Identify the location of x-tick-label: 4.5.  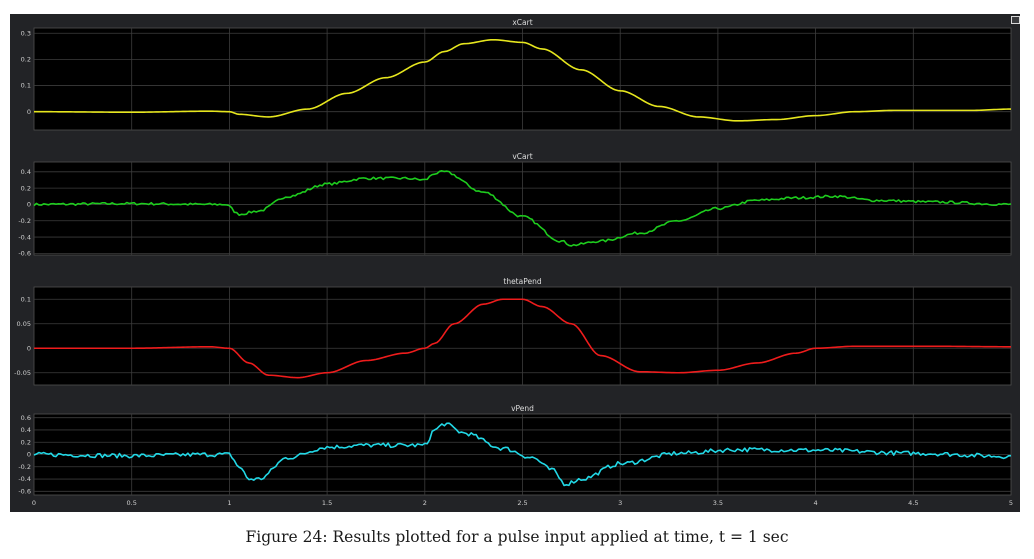
(913, 503).